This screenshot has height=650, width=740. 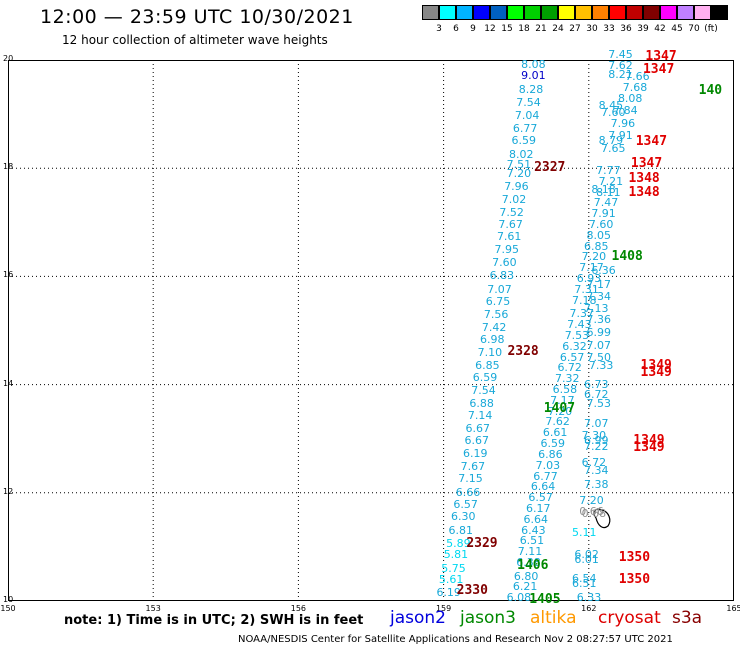 I want to click on wave-height-value: 7.02, so click(x=514, y=199).